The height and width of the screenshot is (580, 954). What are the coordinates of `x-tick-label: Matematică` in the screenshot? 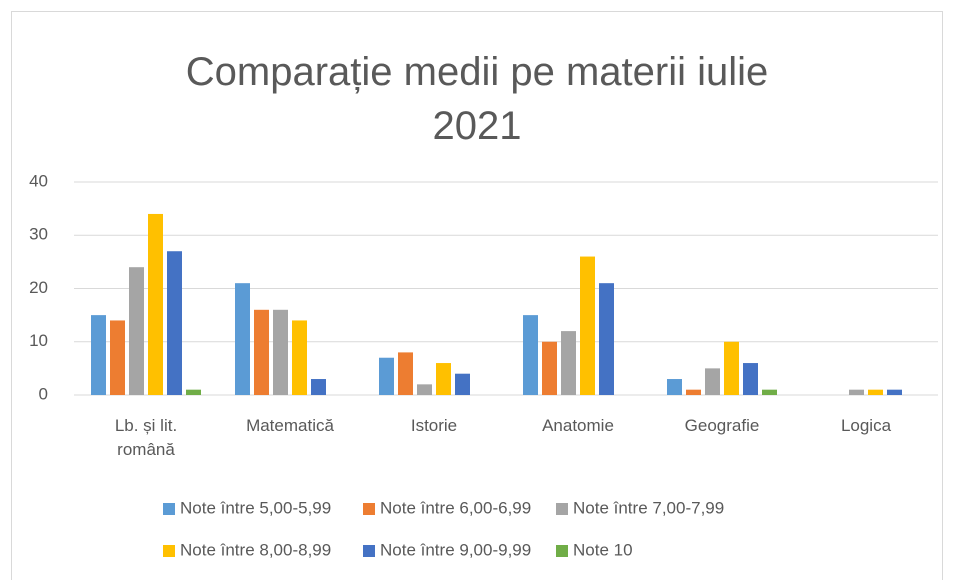 It's located at (290, 425).